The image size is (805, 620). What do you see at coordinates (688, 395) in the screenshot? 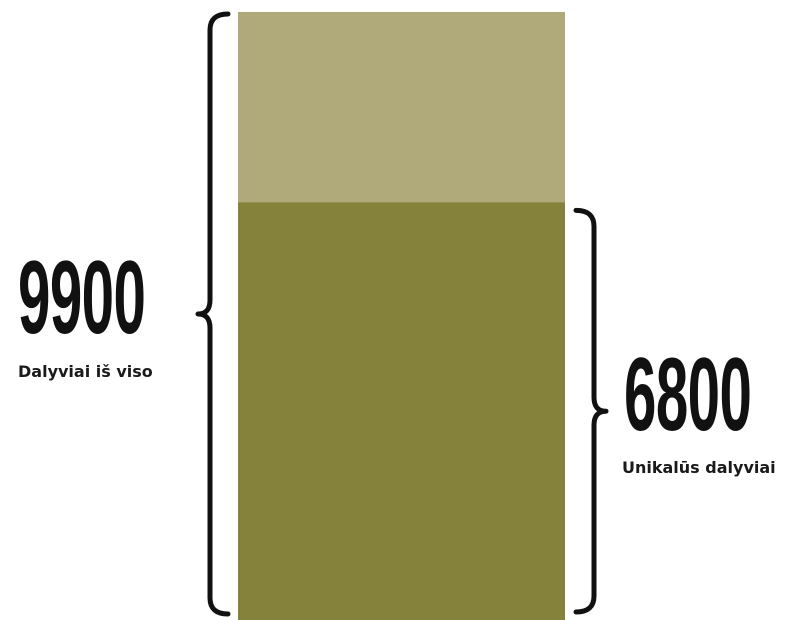
I see `unique-value-label: 6800` at bounding box center [688, 395].